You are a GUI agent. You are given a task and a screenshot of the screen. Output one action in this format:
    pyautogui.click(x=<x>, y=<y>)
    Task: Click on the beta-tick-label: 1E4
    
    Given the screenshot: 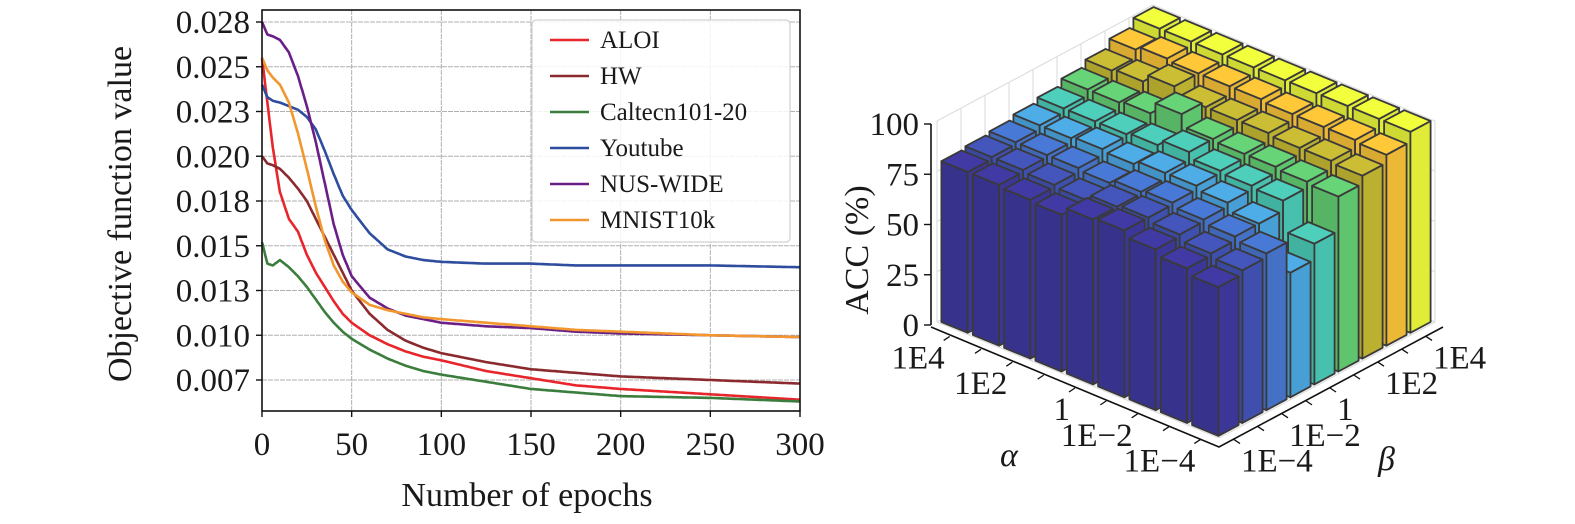 What is the action you would take?
    pyautogui.click(x=1459, y=358)
    